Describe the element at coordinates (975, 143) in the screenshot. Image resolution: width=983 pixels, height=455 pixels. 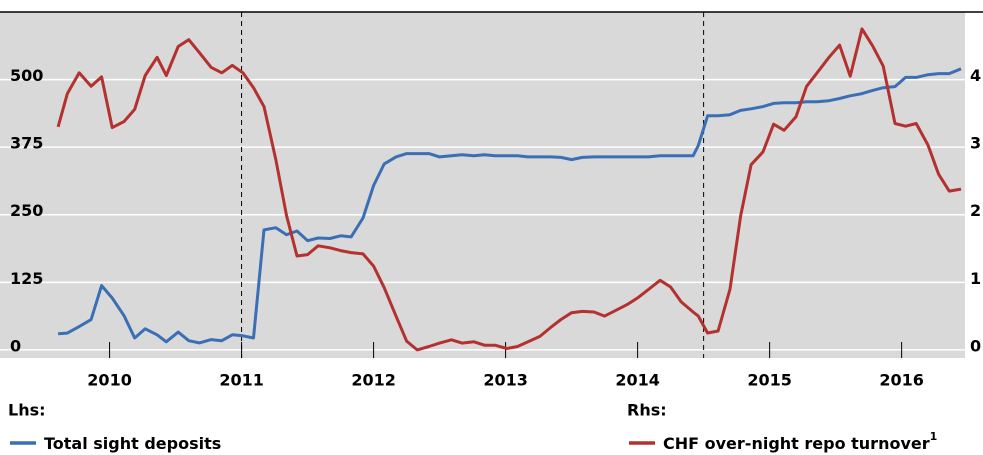
I see `y2-tick-label: 3` at that location.